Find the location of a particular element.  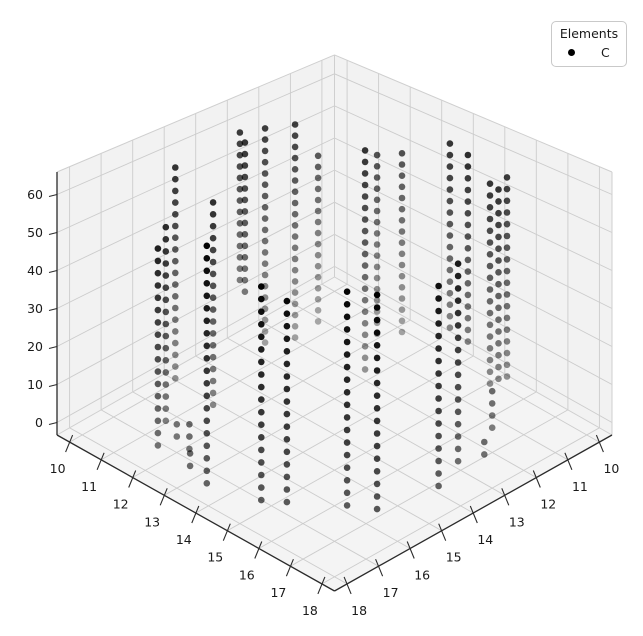

legend: Elements C is located at coordinates (589, 44).